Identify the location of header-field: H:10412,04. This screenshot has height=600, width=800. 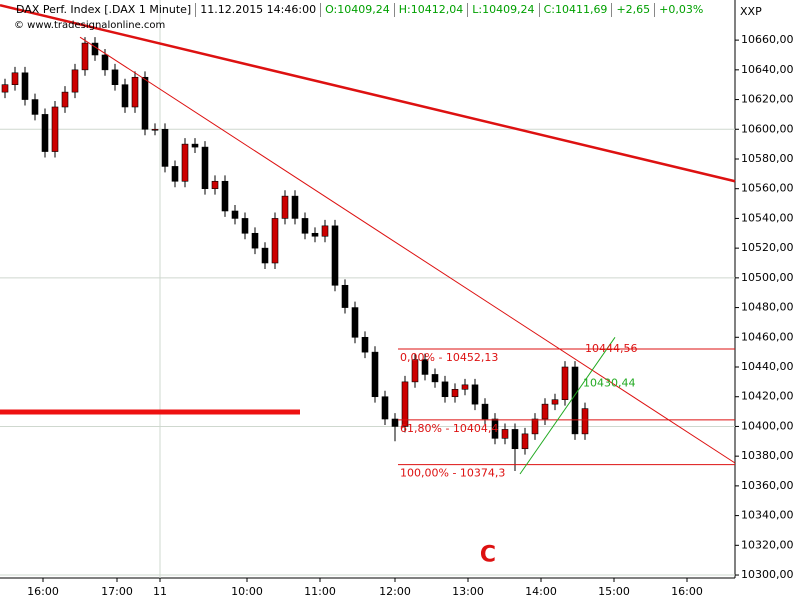
(430, 10).